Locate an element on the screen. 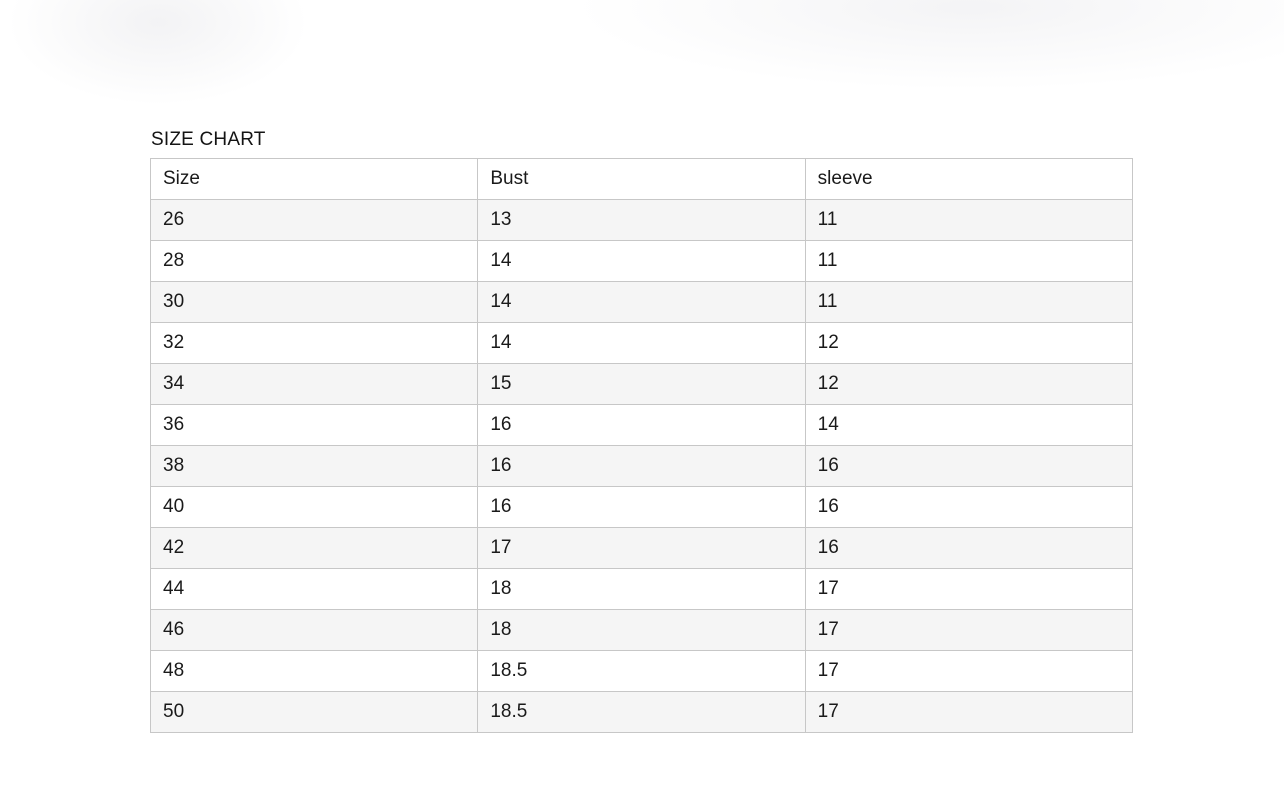 This screenshot has width=1284, height=804. table-row: 48 18.5 17 is located at coordinates (641, 671).